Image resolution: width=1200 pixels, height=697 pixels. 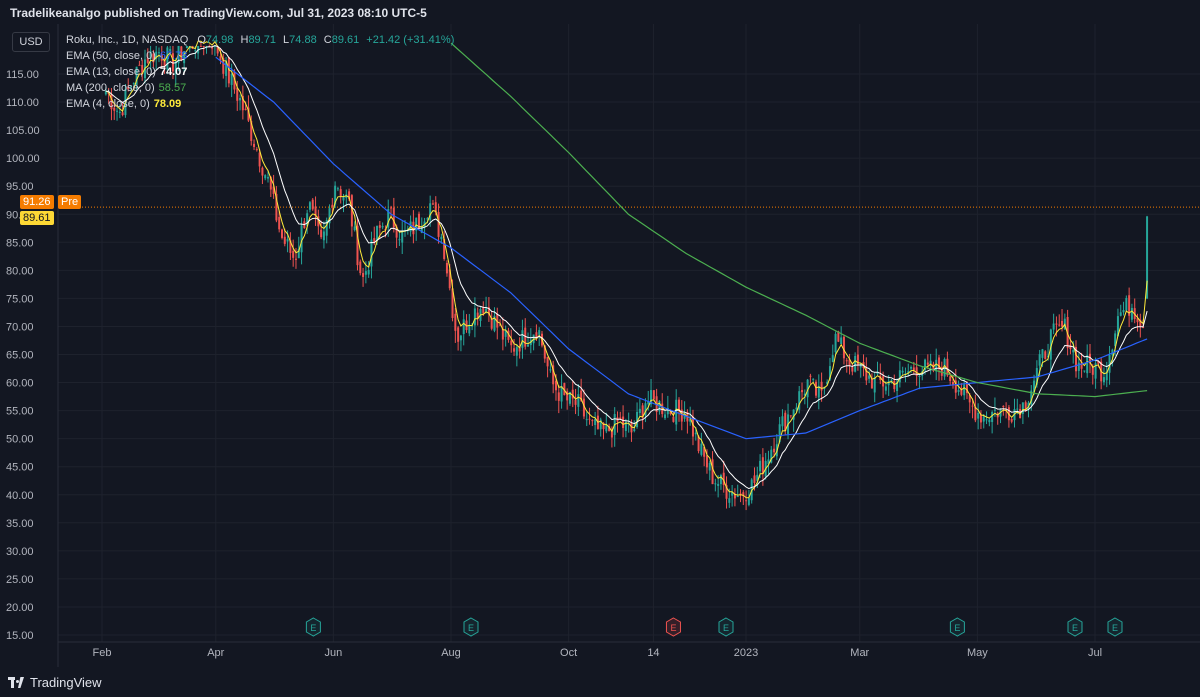 I want to click on y-tick-label: 85.00, so click(x=20, y=243).